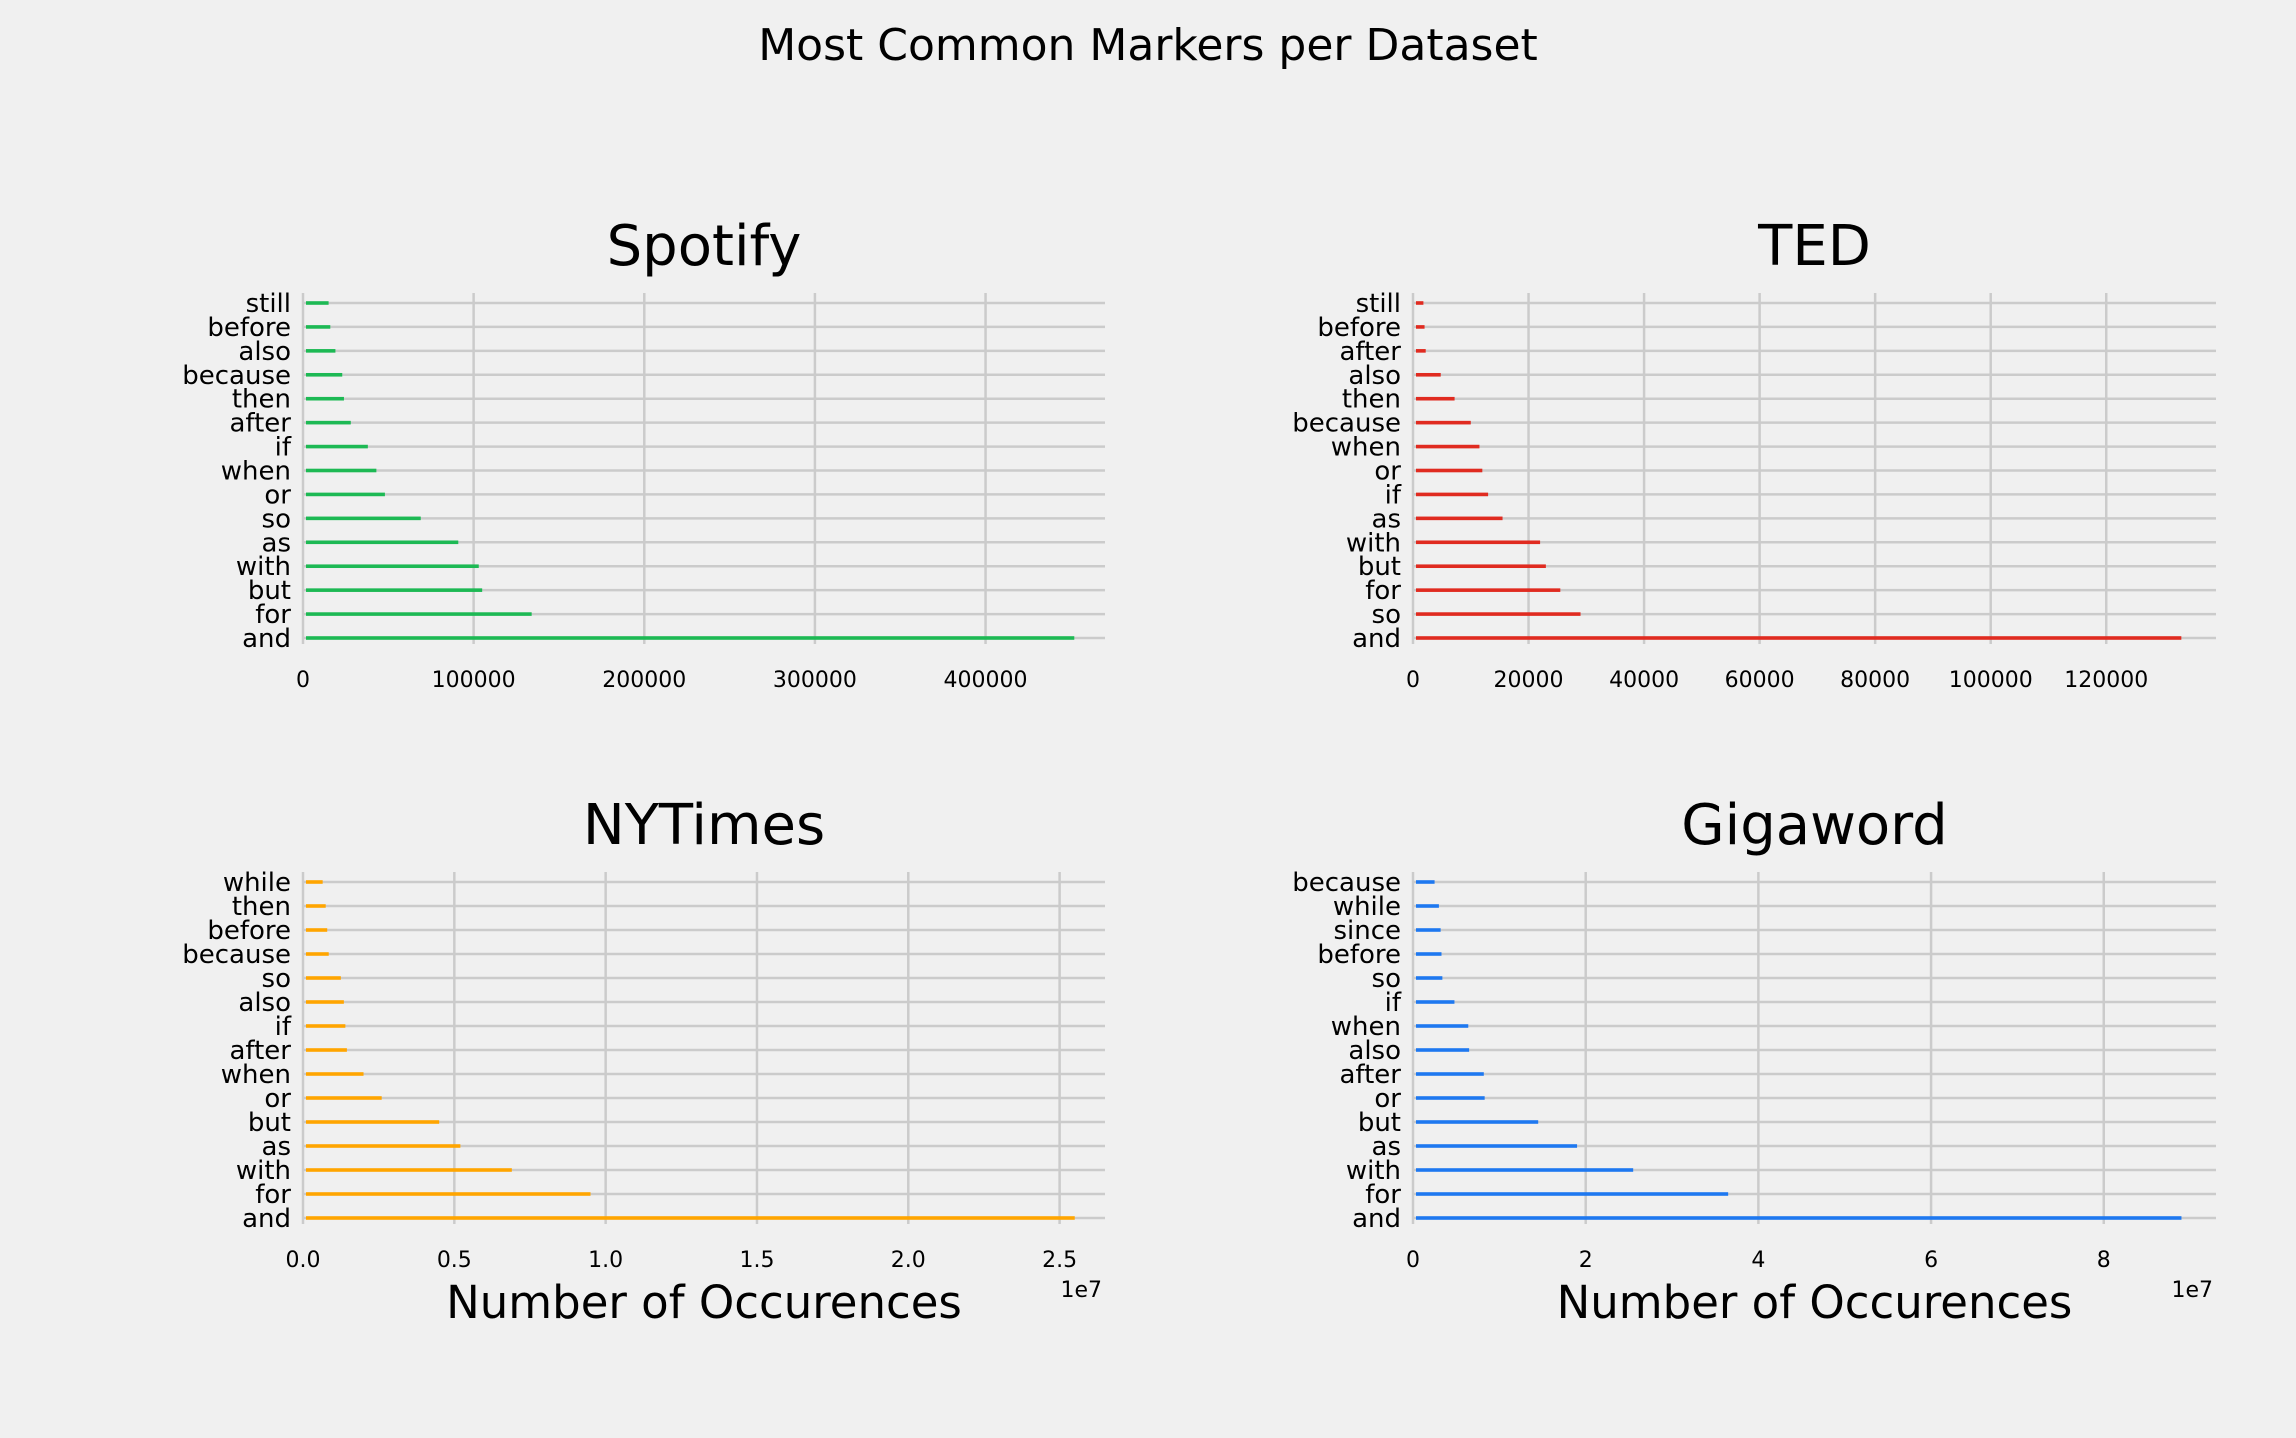 Image resolution: width=2296 pixels, height=1438 pixels. I want to click on x-tick-label: 400000, so click(986, 680).